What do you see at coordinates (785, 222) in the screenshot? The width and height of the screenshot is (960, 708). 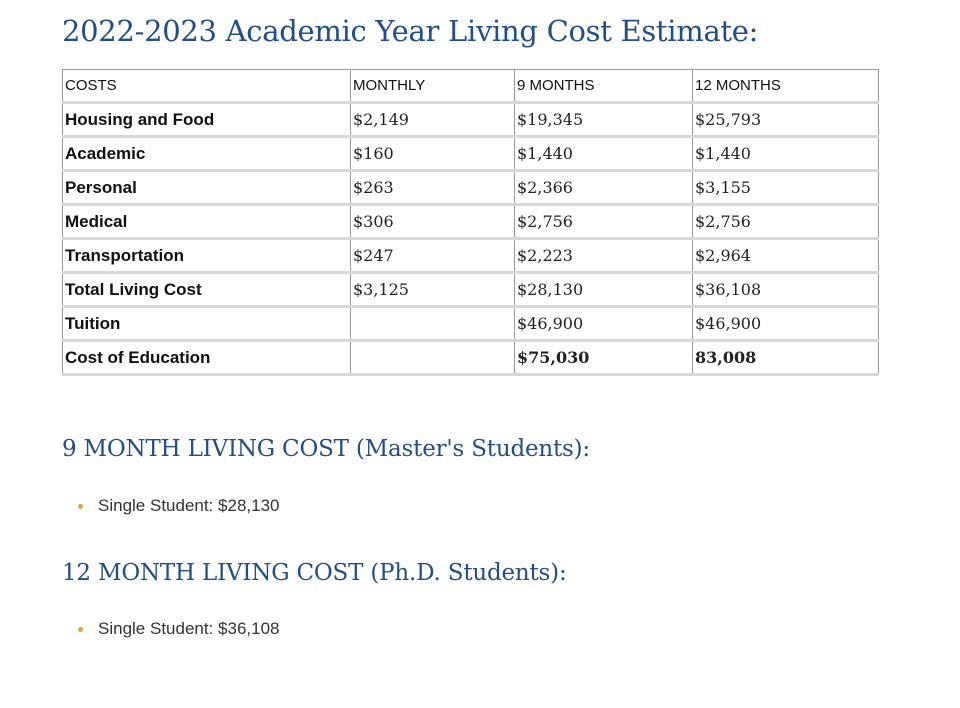 I see `twelve-month-value: $2,756` at bounding box center [785, 222].